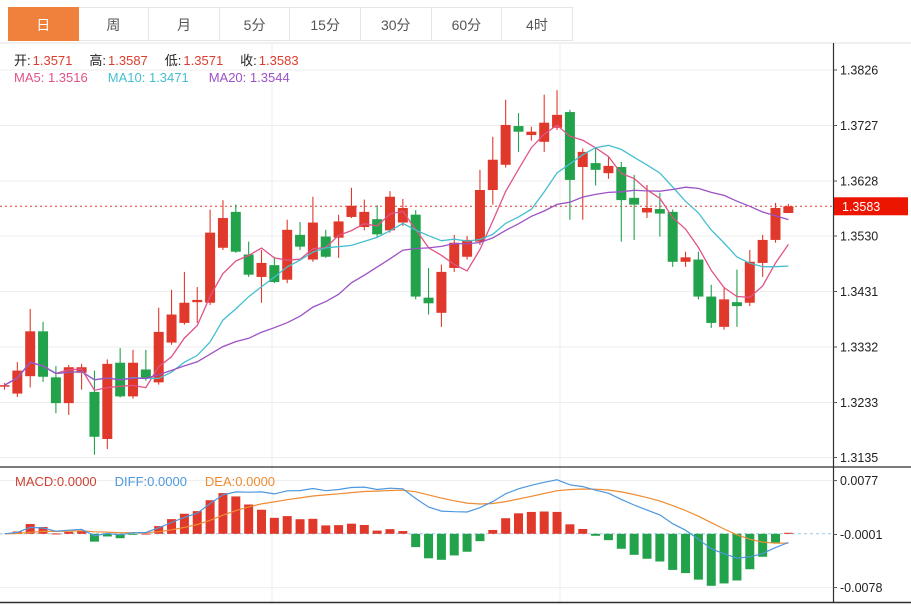  Describe the element at coordinates (859, 403) in the screenshot. I see `price-tick-label: 1.3233` at that location.